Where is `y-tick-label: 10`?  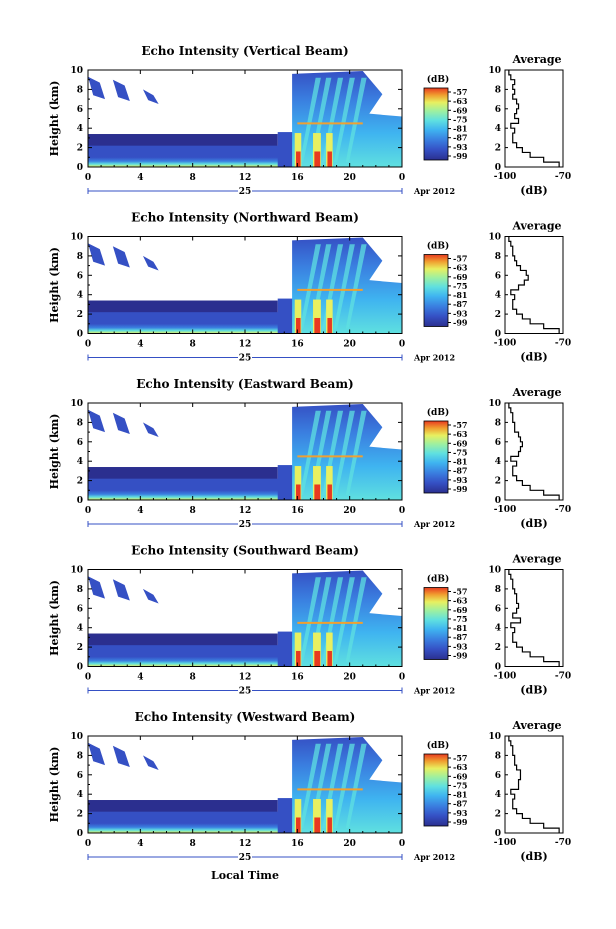
y-tick-label: 10 is located at coordinates (76, 571).